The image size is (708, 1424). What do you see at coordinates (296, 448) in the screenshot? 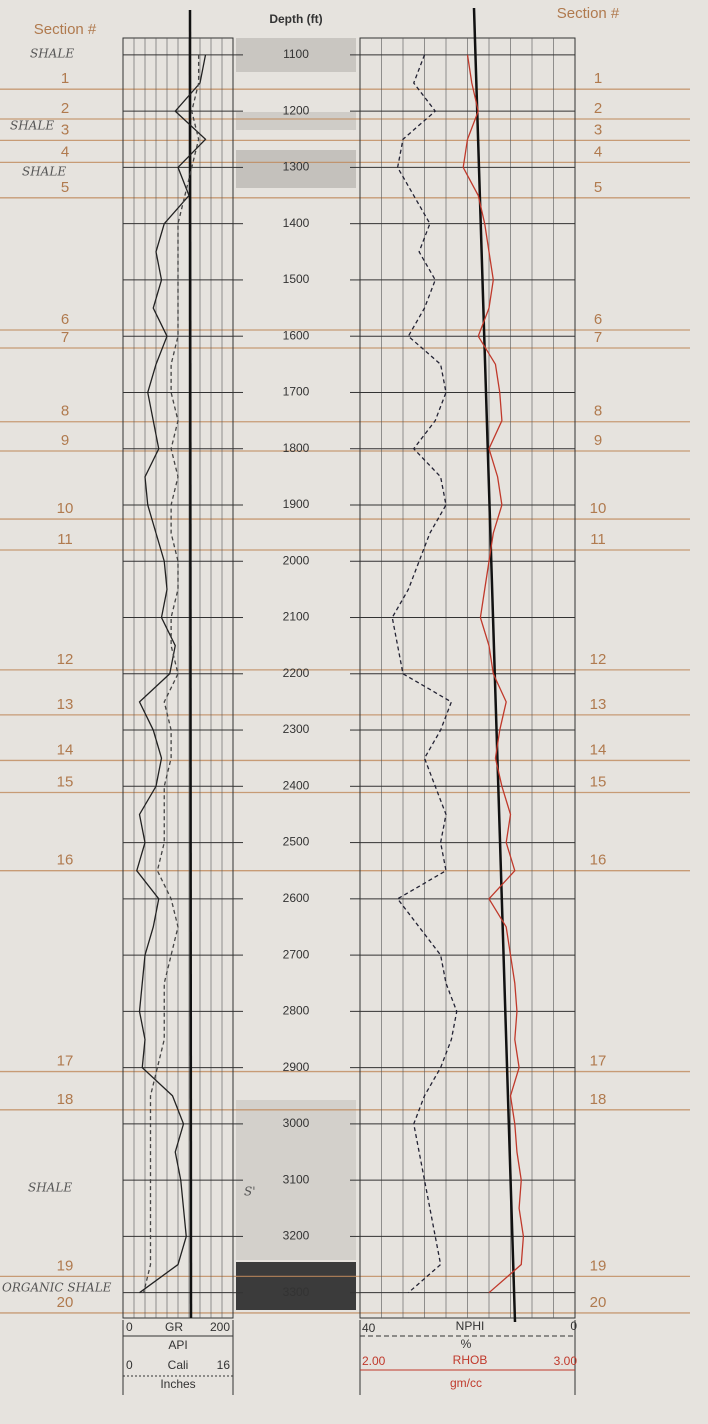
I see `depth-label: 1800` at bounding box center [296, 448].